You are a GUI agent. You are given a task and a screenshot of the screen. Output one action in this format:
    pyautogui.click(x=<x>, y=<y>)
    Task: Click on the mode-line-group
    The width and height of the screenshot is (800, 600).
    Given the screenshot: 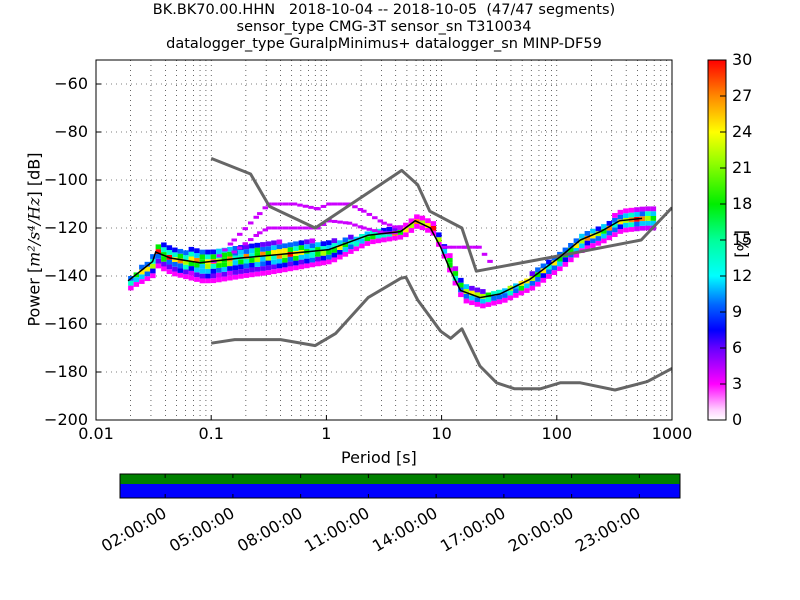 What is the action you would take?
    pyautogui.click(x=385, y=258)
    